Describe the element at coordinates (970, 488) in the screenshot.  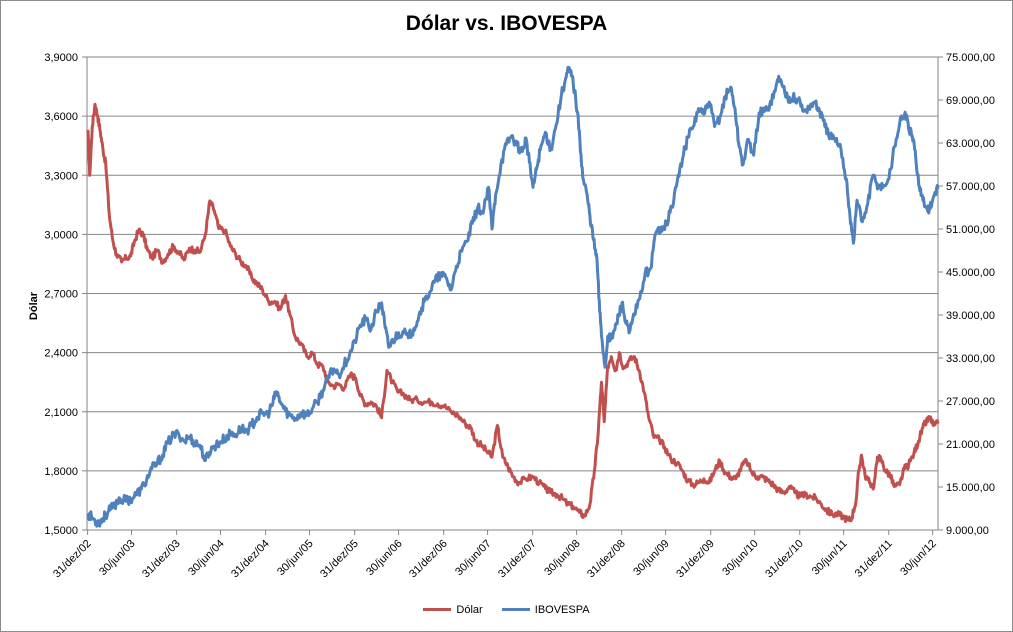
I see `y-right-tick-label: 15.000,00` at that location.